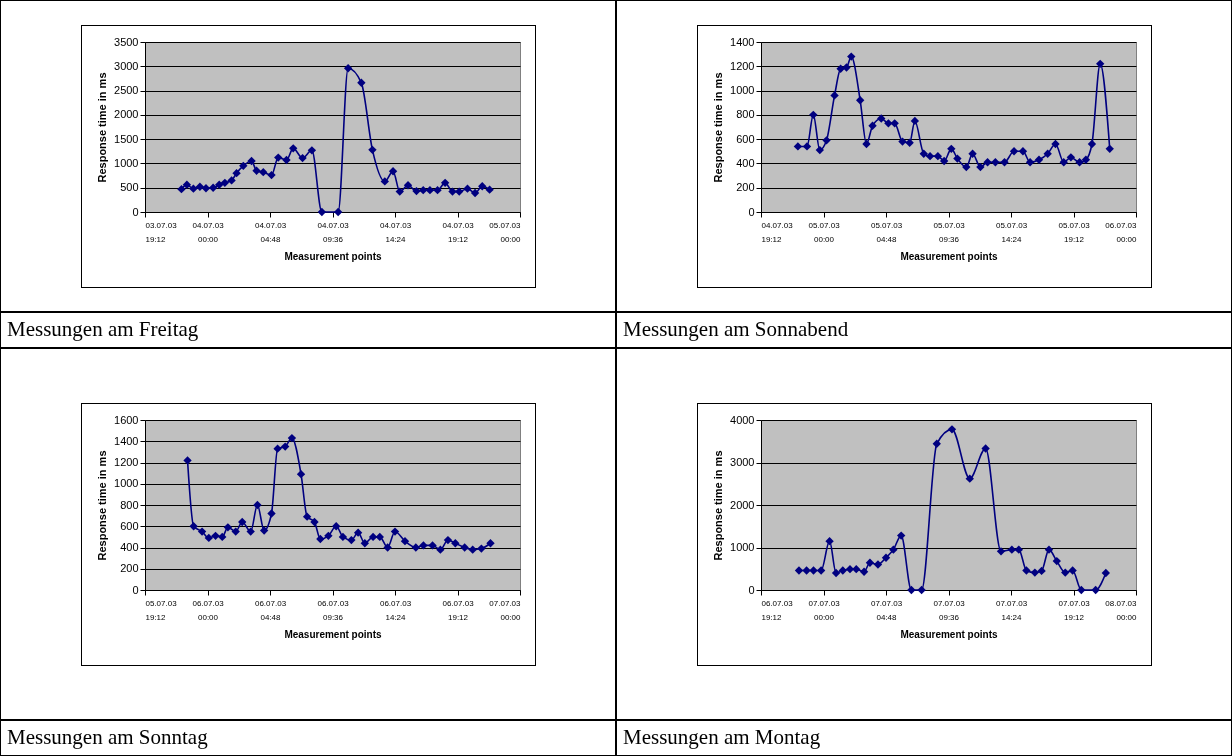  I want to click on x-tick-label: 06.07.03 04:48, so click(270, 609).